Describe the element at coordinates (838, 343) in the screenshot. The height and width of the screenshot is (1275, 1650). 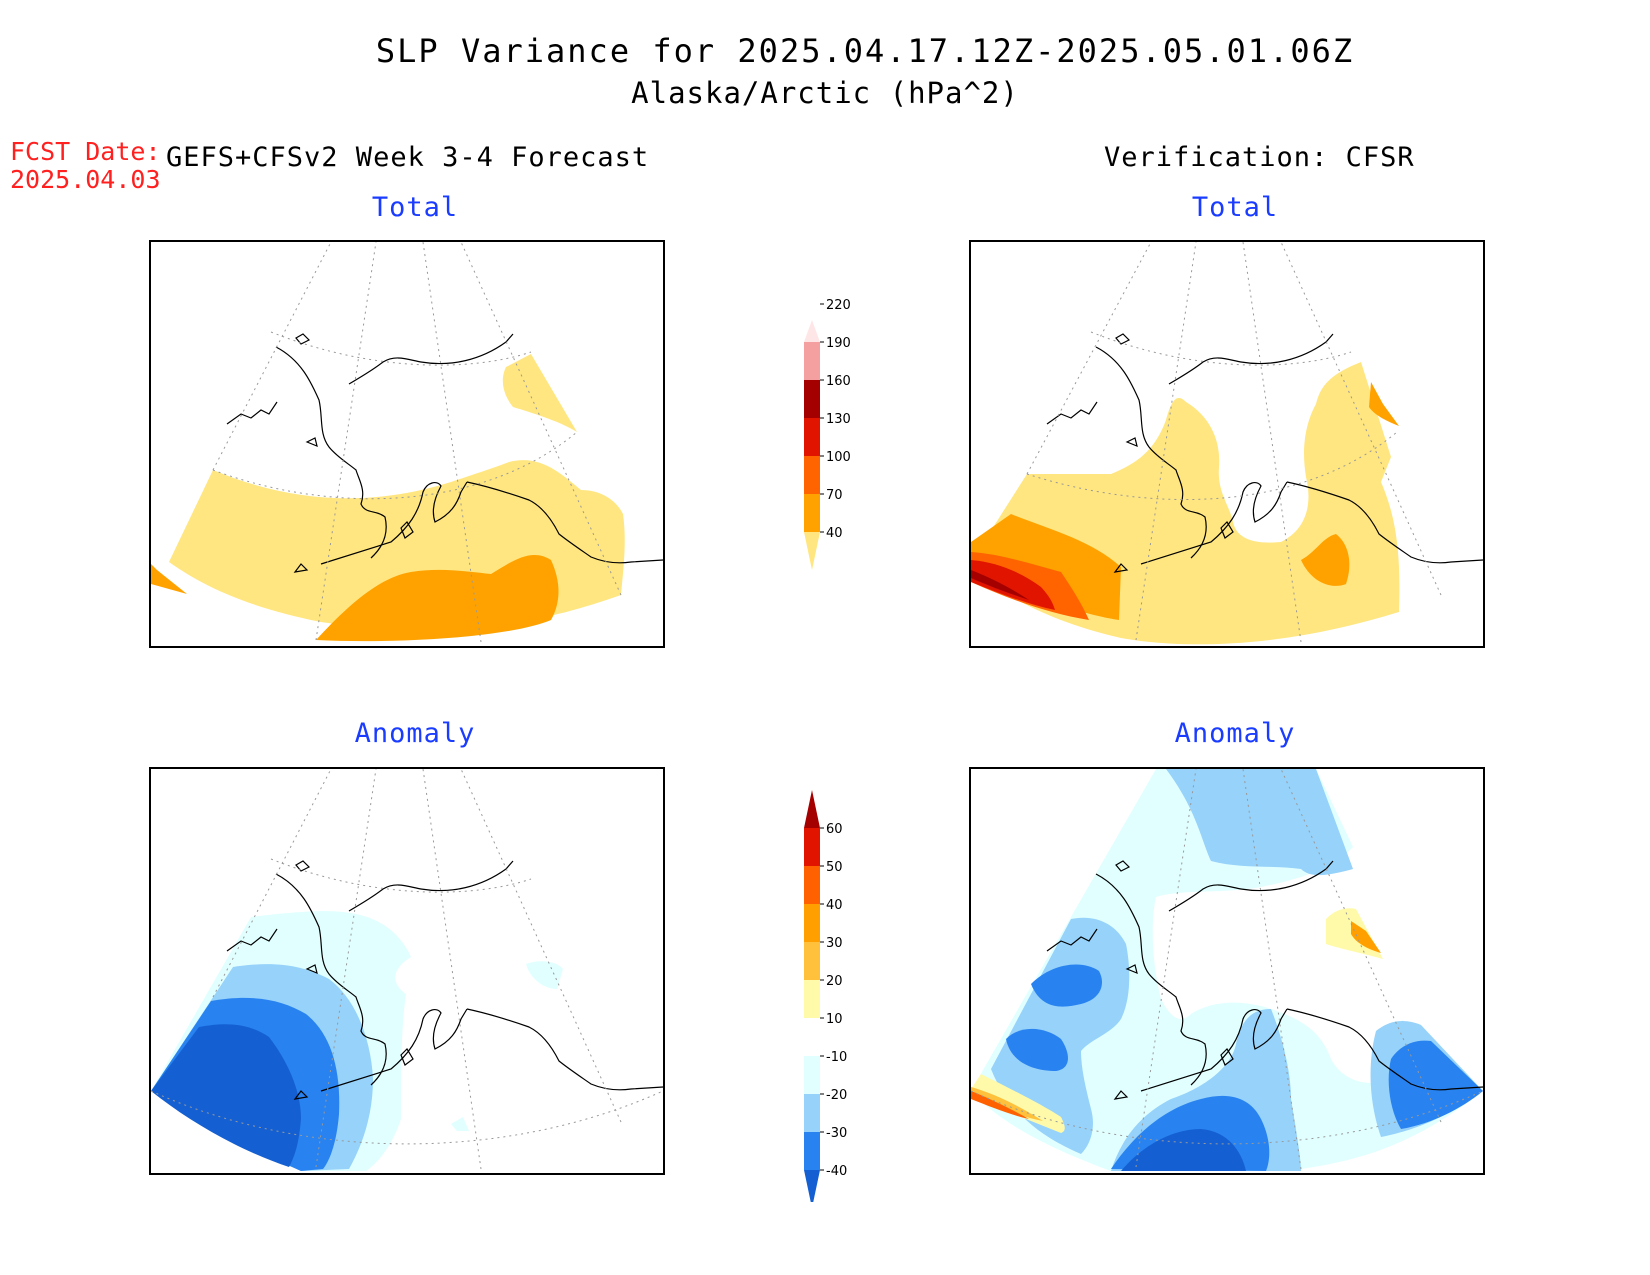
I see `colorbar-label: 190` at that location.